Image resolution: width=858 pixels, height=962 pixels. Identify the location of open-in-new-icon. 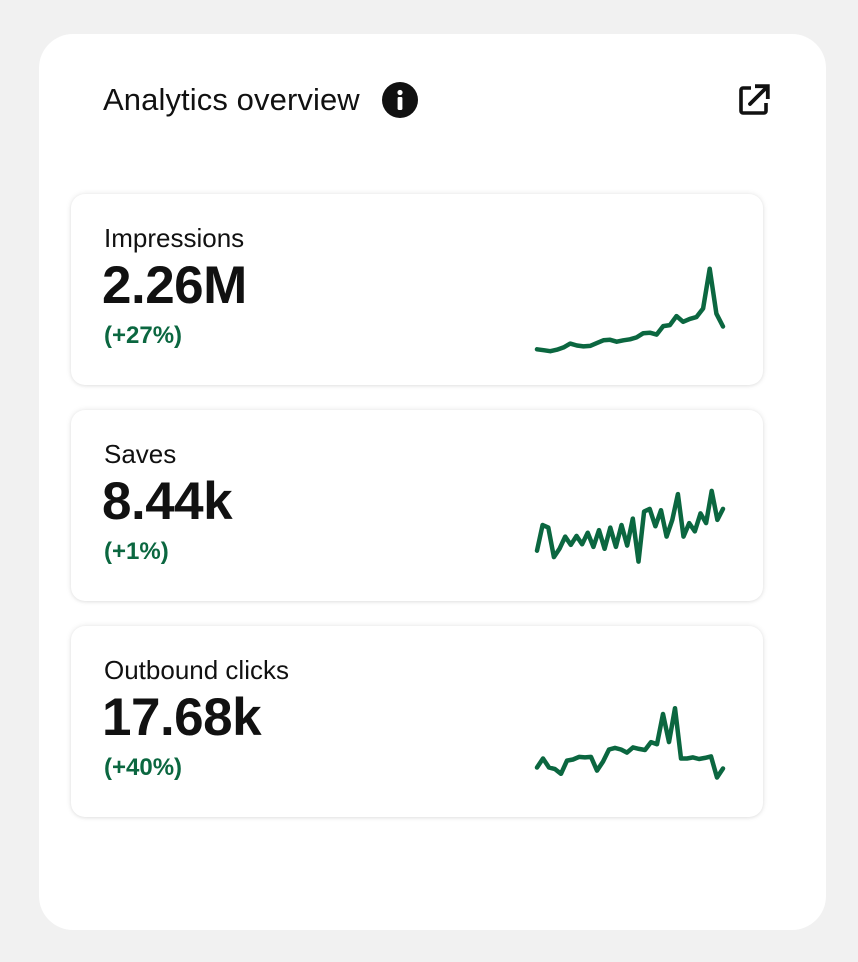
(754, 100).